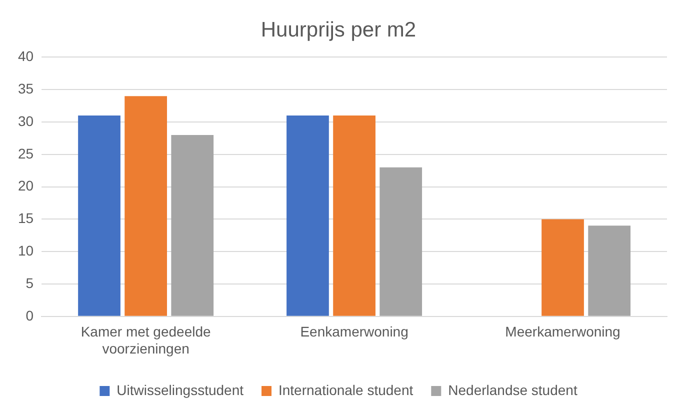  What do you see at coordinates (30, 282) in the screenshot?
I see `y-tick-label: 5` at bounding box center [30, 282].